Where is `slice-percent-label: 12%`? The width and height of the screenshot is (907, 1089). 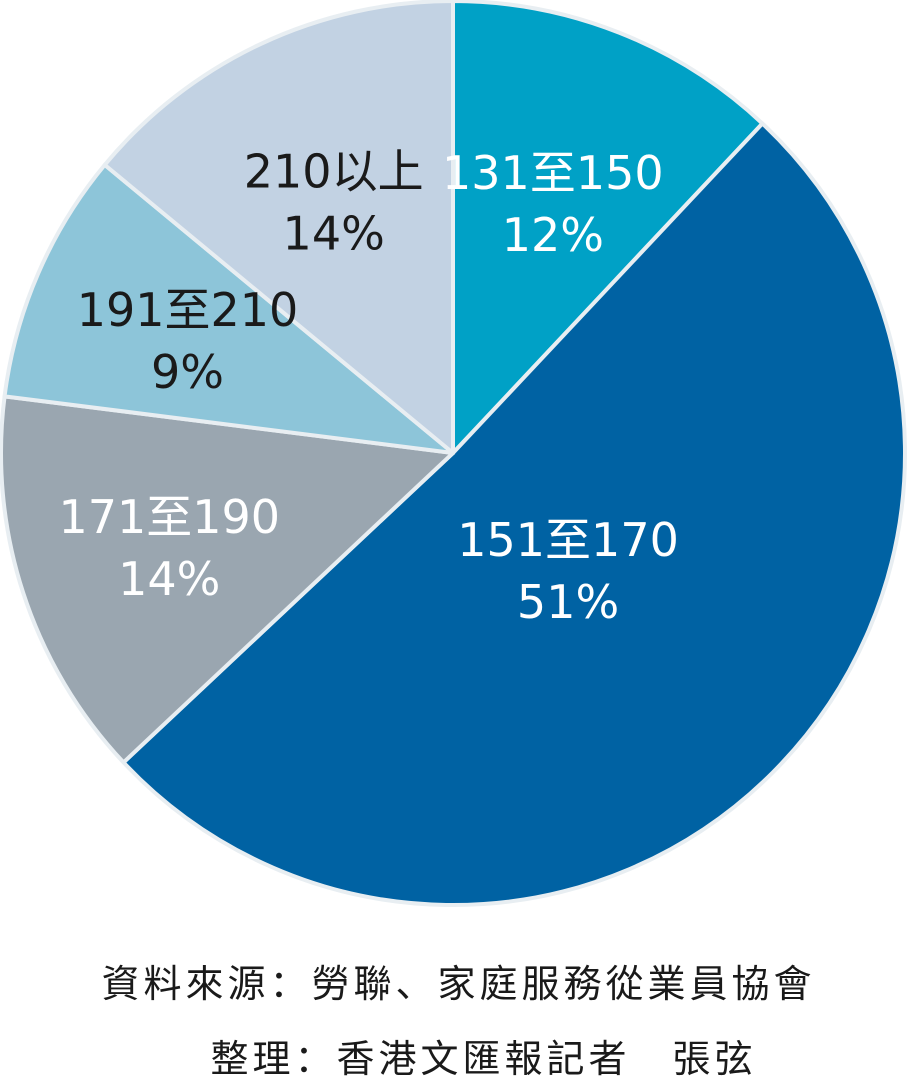
slice-percent-label: 12% is located at coordinates (553, 235).